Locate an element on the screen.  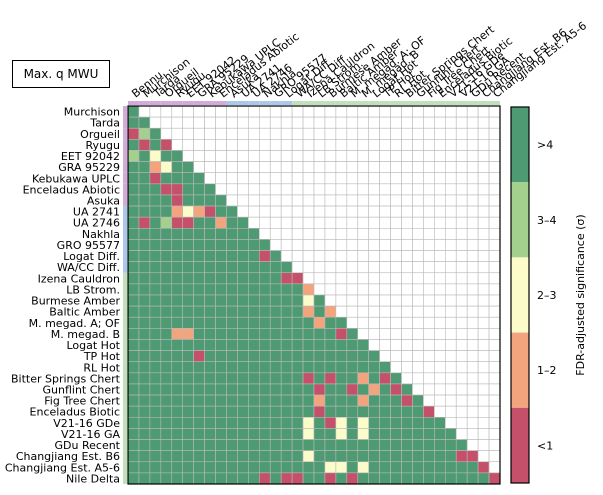
row-label: GDu Recent is located at coordinates (88, 445).